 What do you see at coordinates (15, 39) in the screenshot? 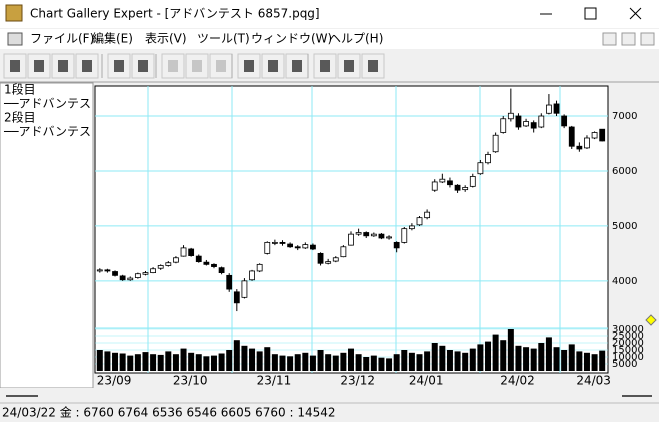
I see `doc-icon` at bounding box center [15, 39].